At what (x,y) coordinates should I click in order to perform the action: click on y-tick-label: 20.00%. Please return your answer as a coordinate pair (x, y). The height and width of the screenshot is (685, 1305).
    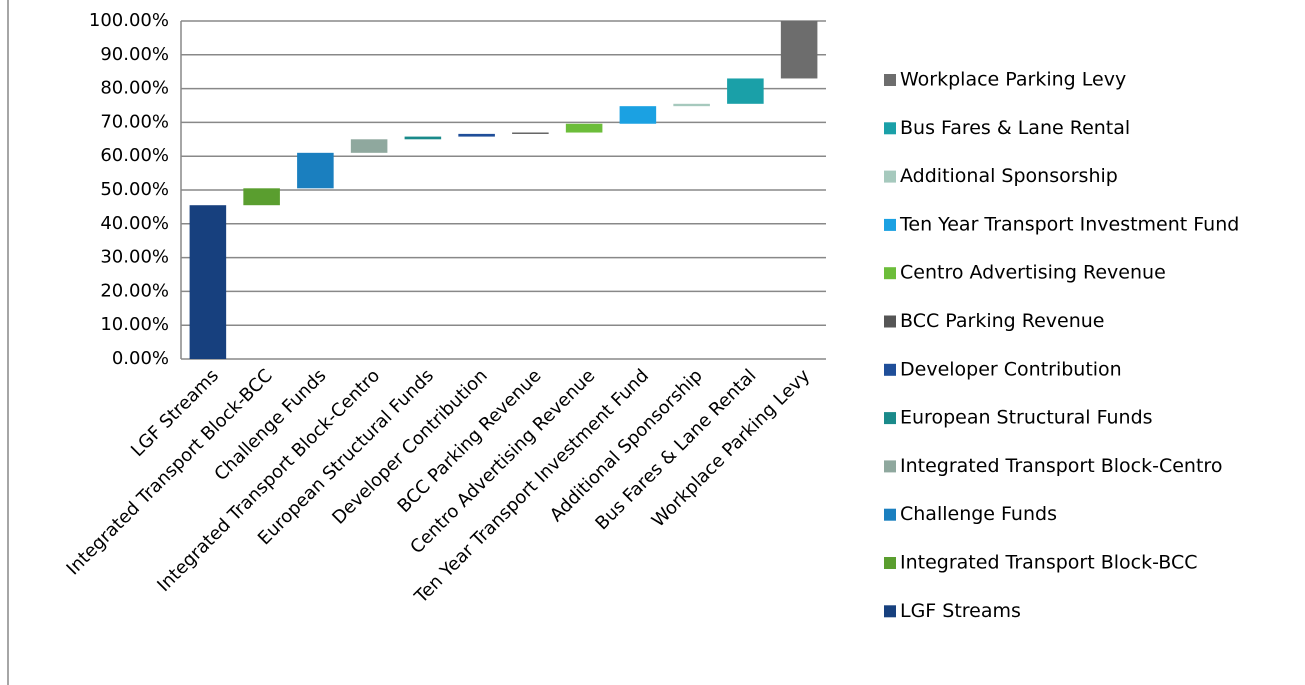
    Looking at the image, I should click on (134, 290).